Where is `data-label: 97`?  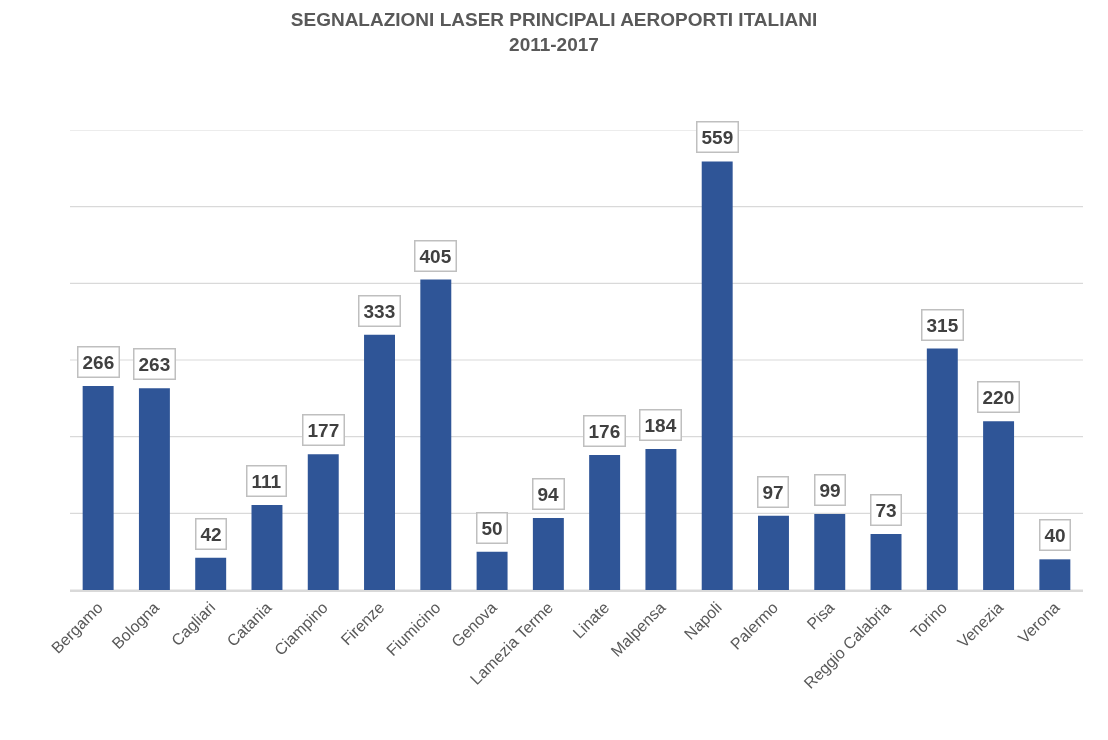 data-label: 97 is located at coordinates (773, 492).